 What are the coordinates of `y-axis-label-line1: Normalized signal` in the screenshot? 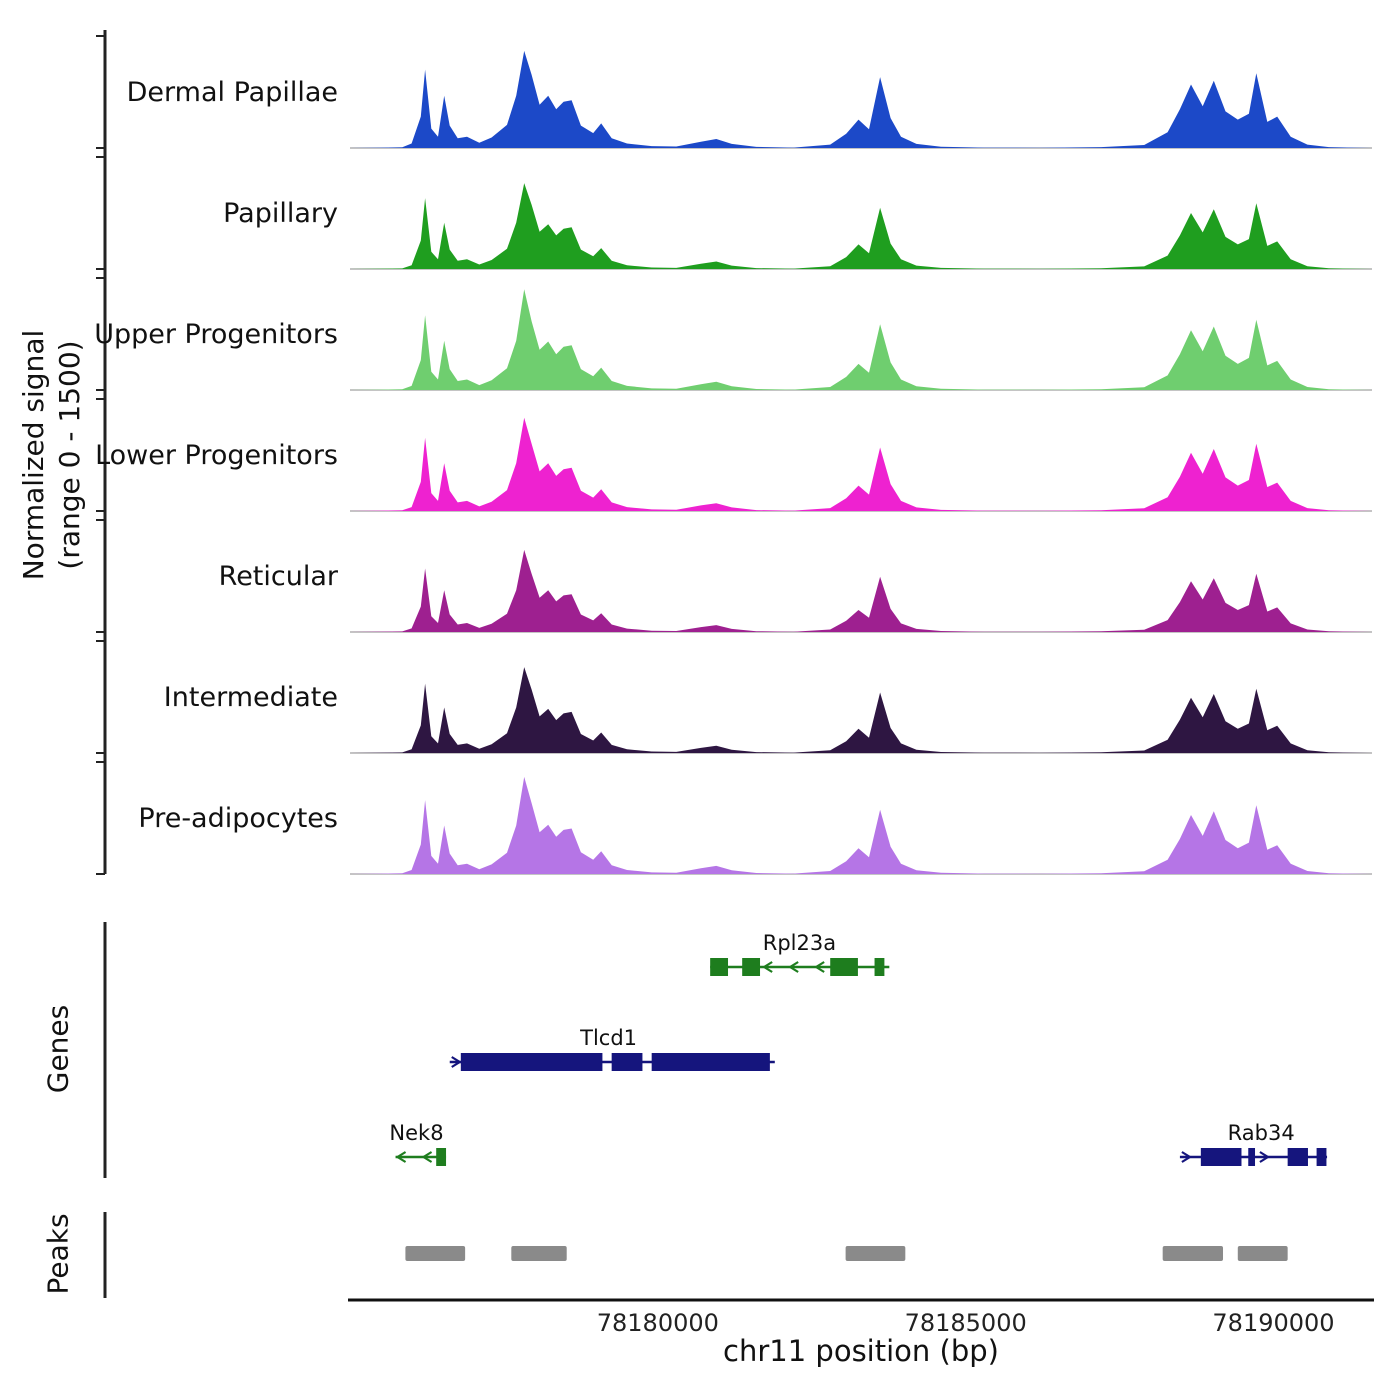 It's located at (33, 455).